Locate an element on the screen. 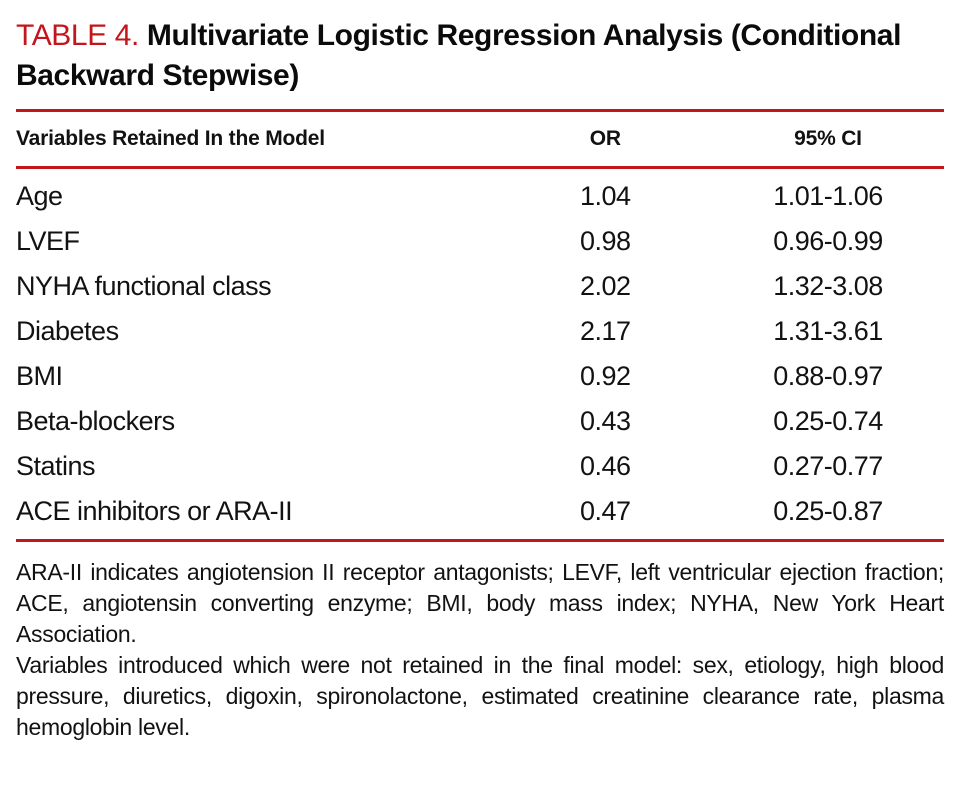 The height and width of the screenshot is (793, 960). table-row: ACE inhibitors or ARA-II 0.47 0.25-0.87 is located at coordinates (480, 515).